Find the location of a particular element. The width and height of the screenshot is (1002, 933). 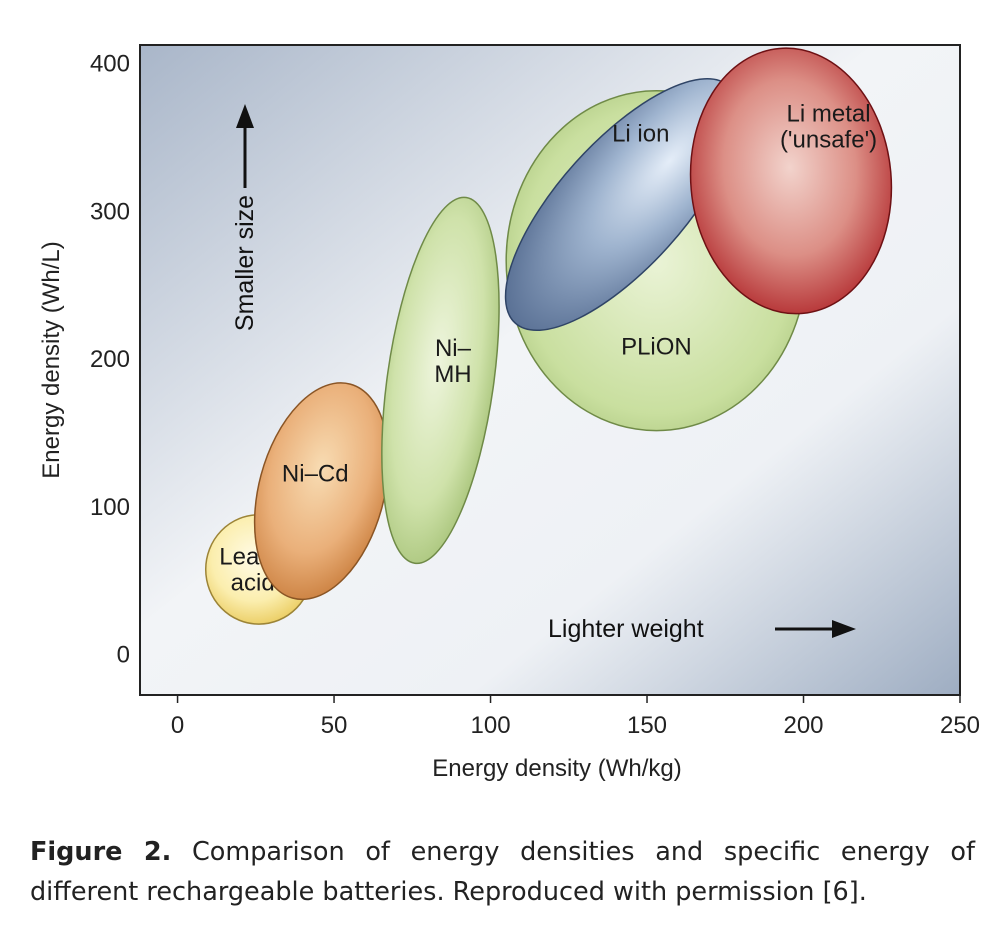

region-ni-cd-shape is located at coordinates (321, 491).